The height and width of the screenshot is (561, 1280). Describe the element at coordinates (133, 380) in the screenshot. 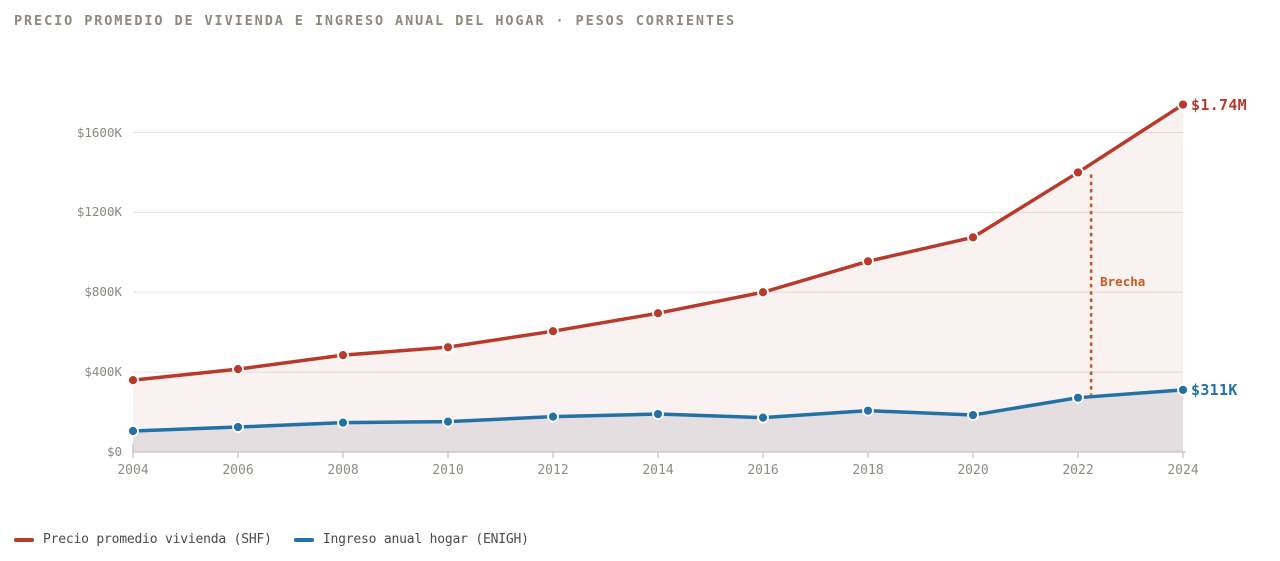

I see `data-point-precio-vivienda-shf-2004` at that location.